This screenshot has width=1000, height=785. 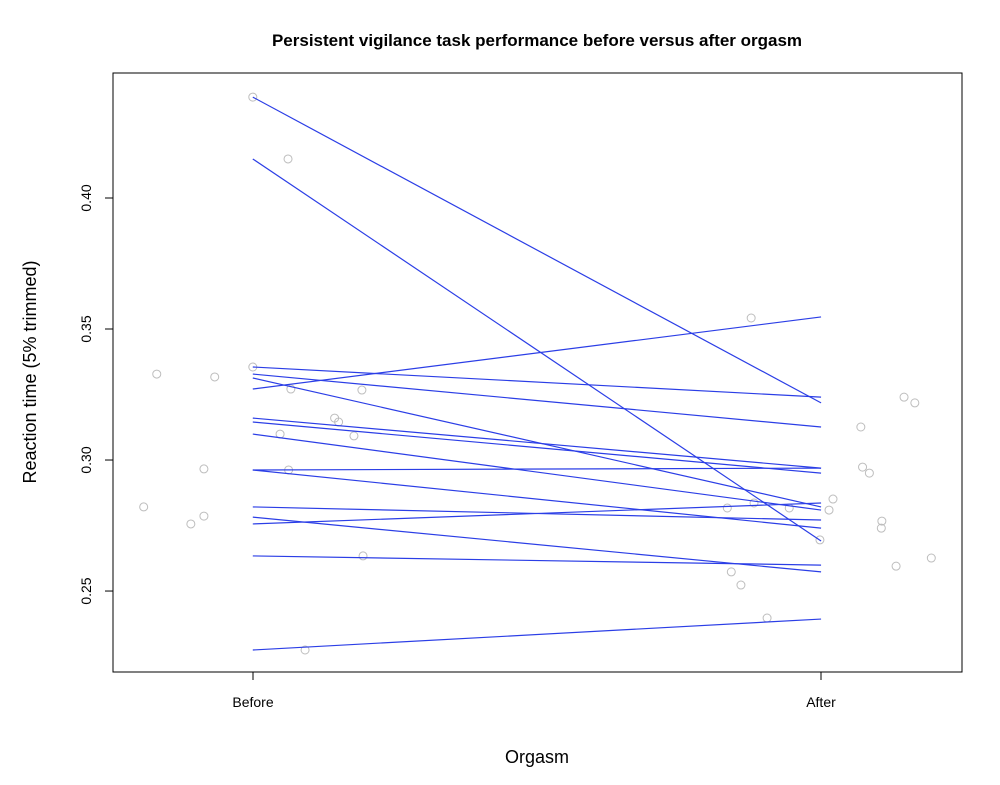 What do you see at coordinates (86, 328) in the screenshot?
I see `y-tick-label: 0.35` at bounding box center [86, 328].